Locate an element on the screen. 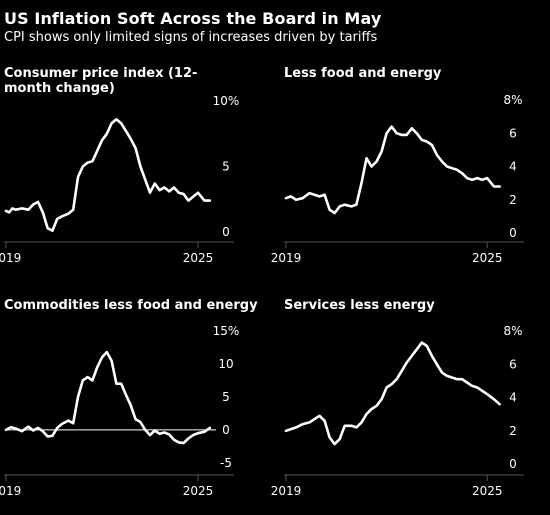 Image resolution: width=550 pixels, height=515 pixels. y-tick-label: 10% is located at coordinates (226, 101).